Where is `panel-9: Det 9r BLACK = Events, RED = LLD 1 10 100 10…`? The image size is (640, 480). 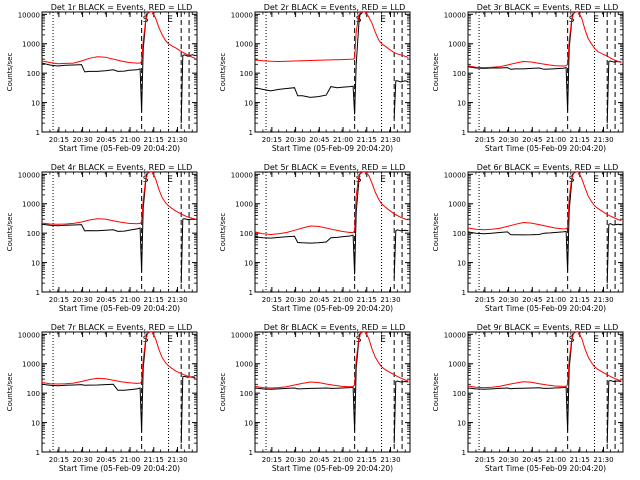 panel-9: Det 9r BLACK = Events, RED = LLD 1 10 100 10… is located at coordinates (528, 398).